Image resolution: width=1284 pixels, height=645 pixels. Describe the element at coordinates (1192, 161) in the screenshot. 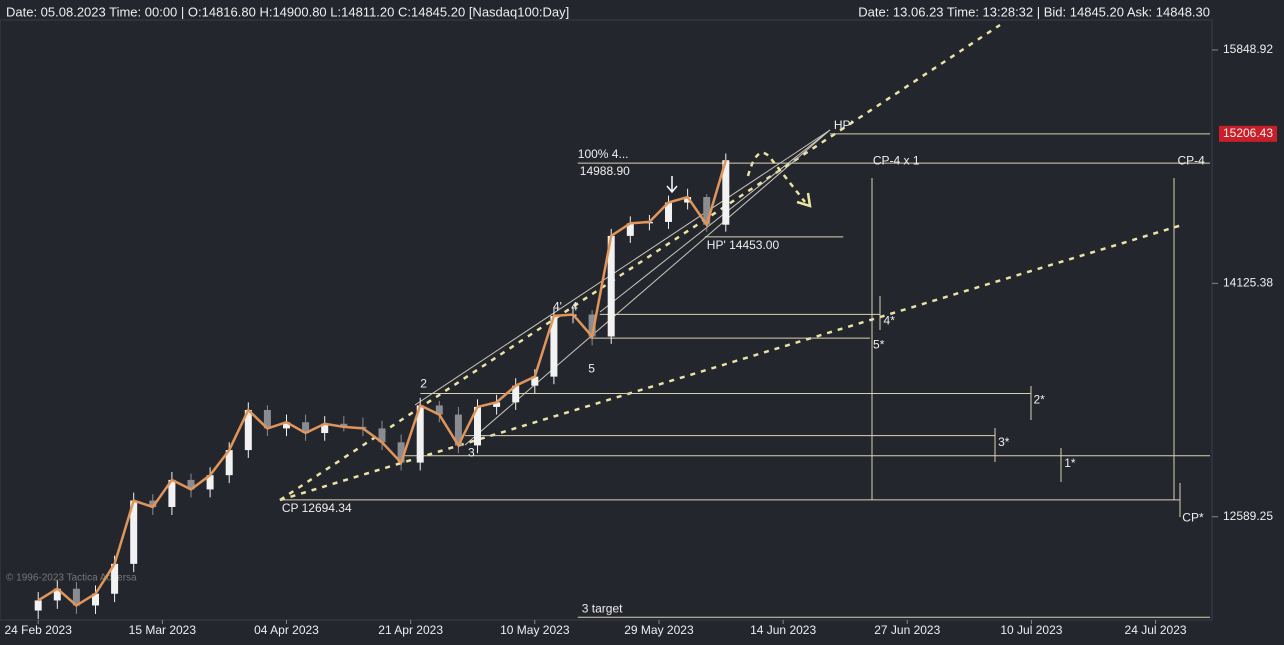

I see `annotation: CP-4` at that location.